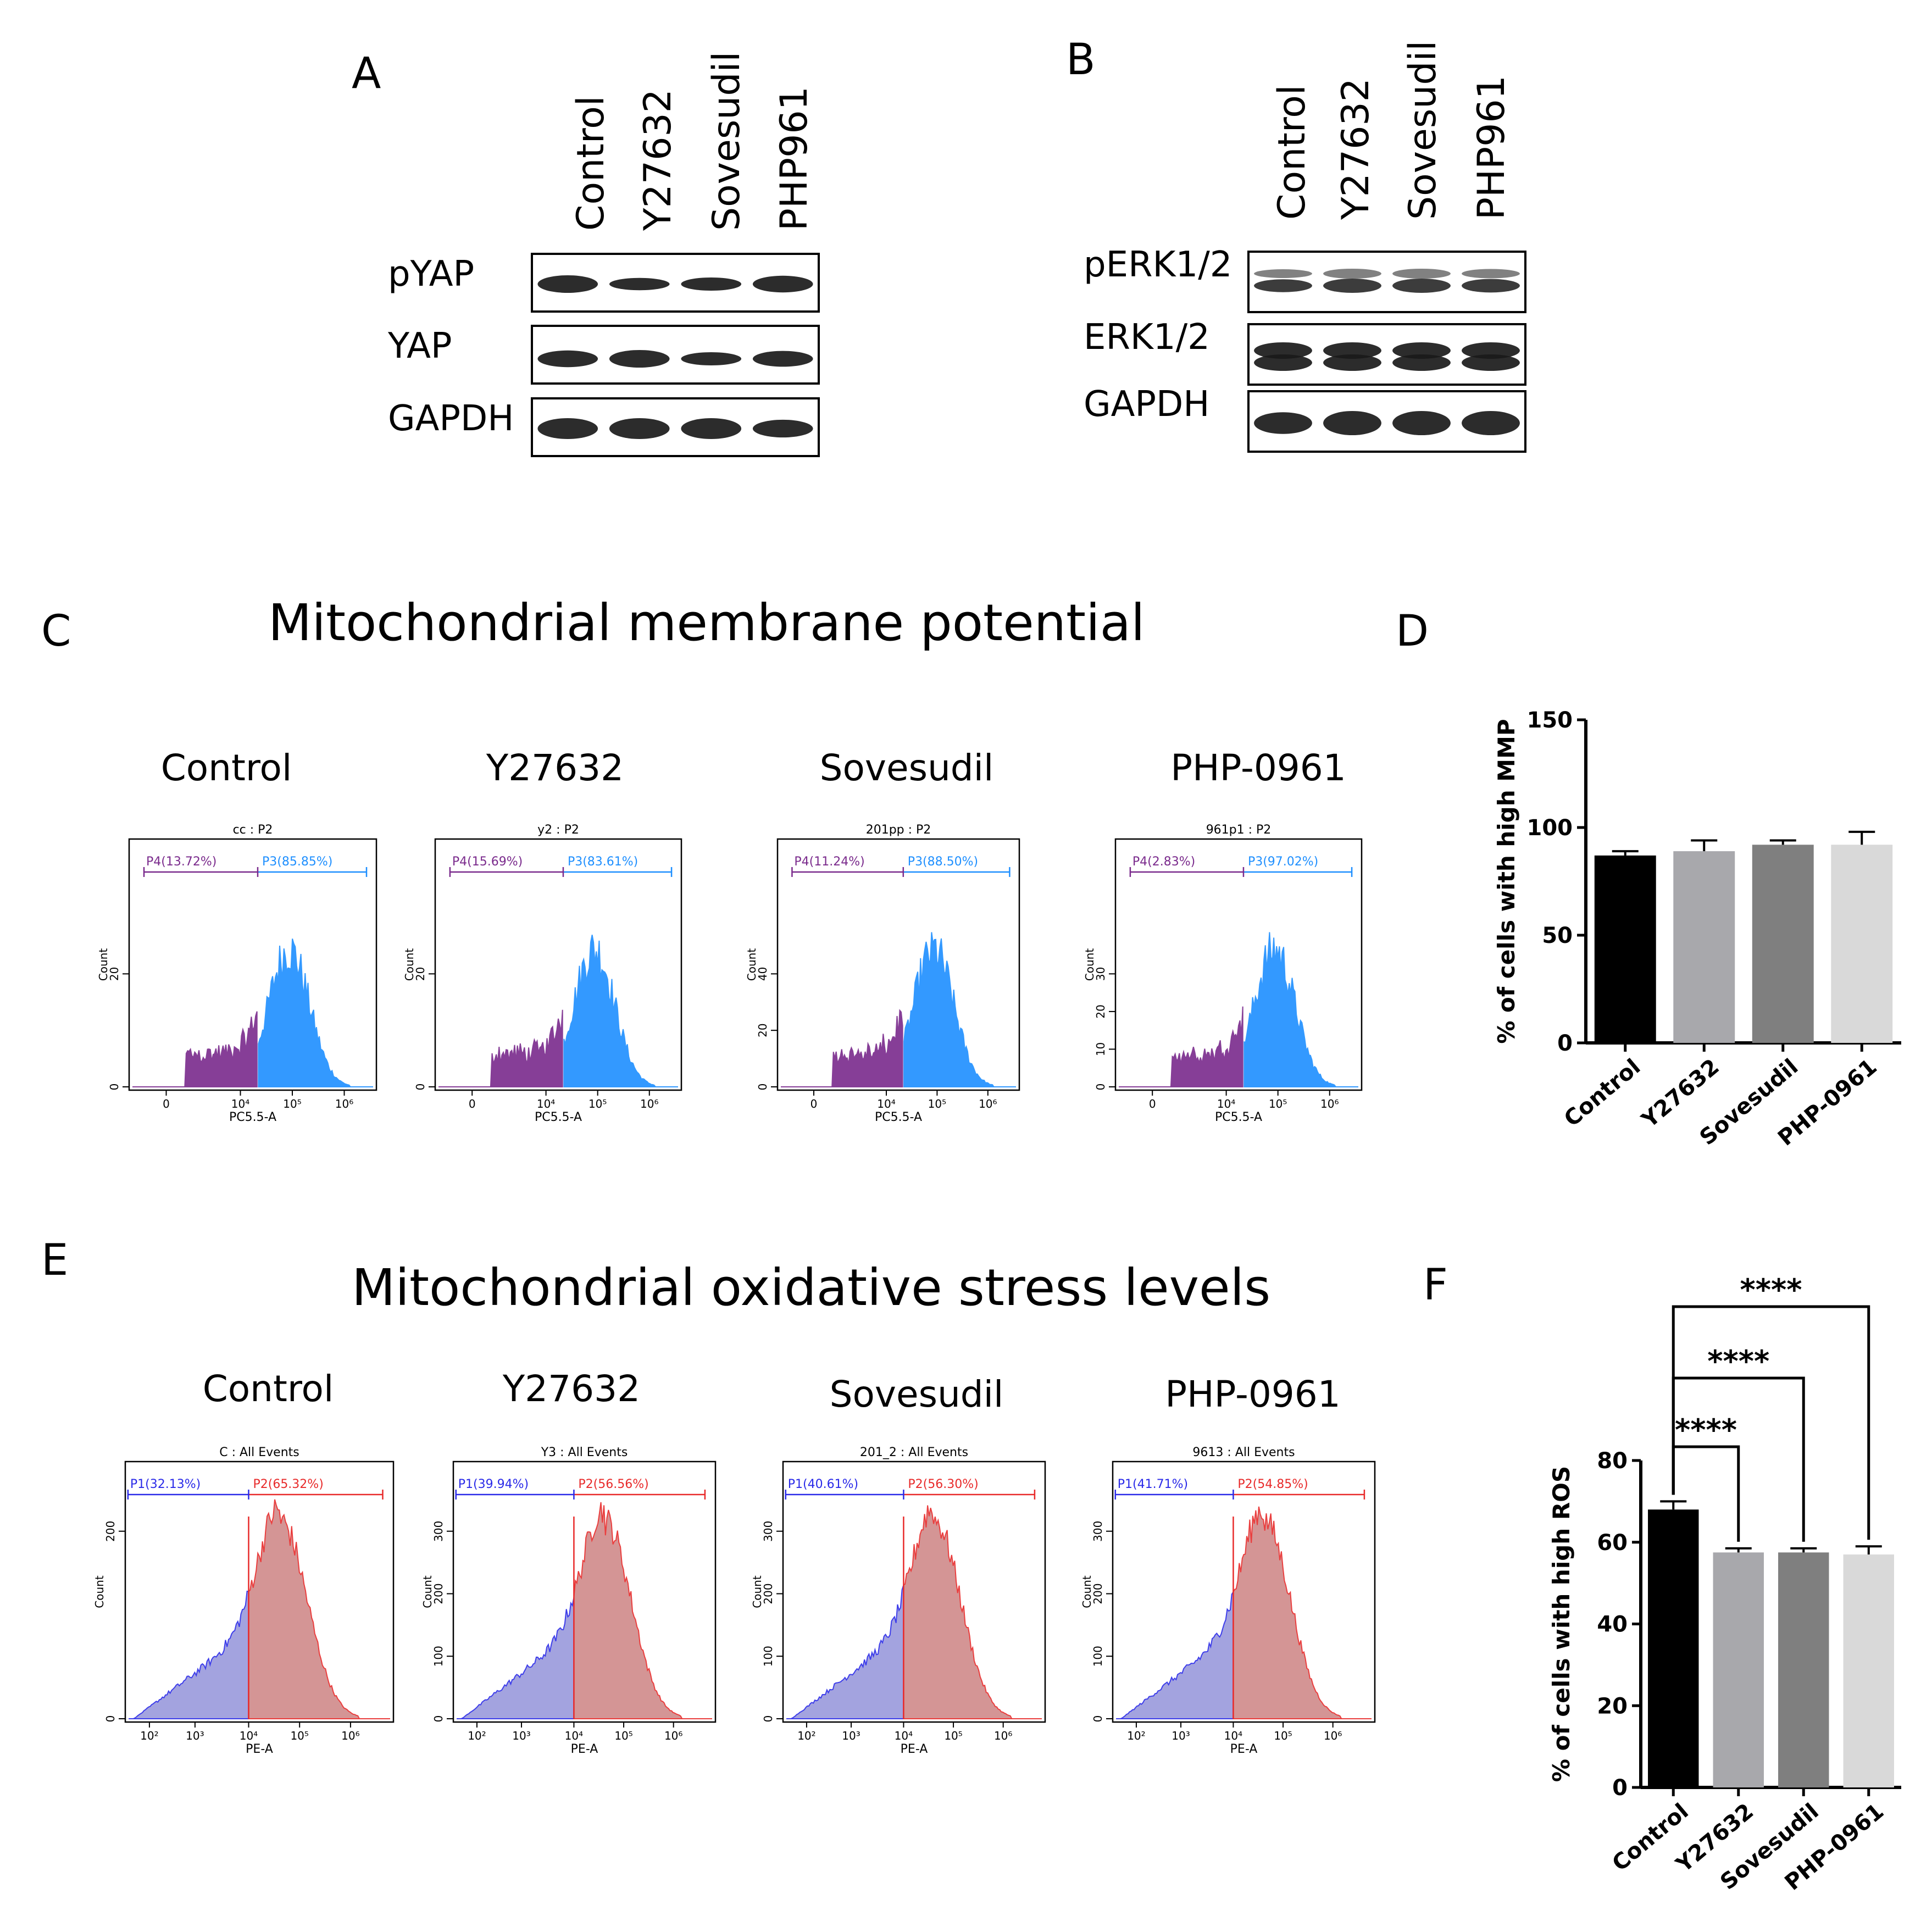 The height and width of the screenshot is (1916, 1932). Describe the element at coordinates (757, 1591) in the screenshot. I see `y-axis-label: Count` at that location.